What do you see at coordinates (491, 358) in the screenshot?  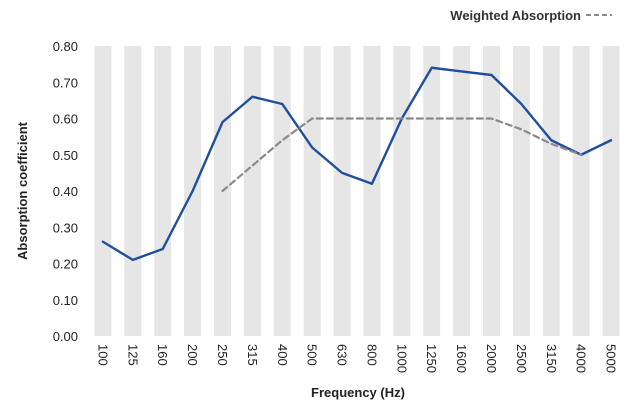 I see `x-tick-label: 2000` at bounding box center [491, 358].